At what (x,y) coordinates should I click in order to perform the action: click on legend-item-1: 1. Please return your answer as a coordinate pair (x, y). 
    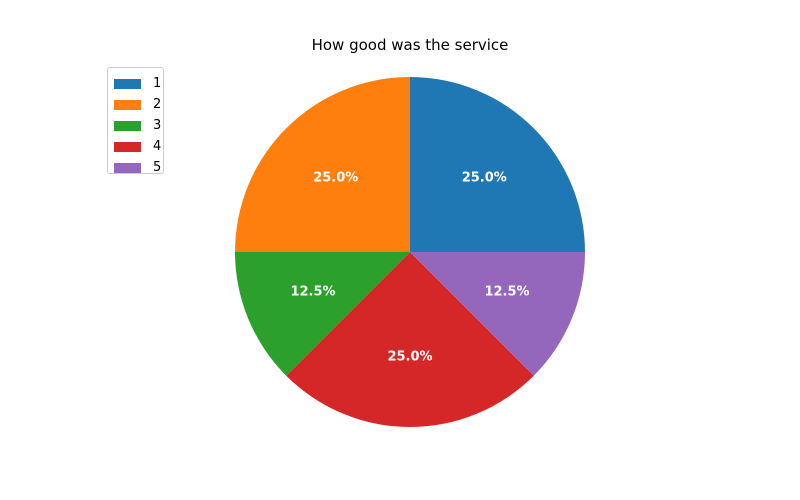
    Looking at the image, I should click on (138, 83).